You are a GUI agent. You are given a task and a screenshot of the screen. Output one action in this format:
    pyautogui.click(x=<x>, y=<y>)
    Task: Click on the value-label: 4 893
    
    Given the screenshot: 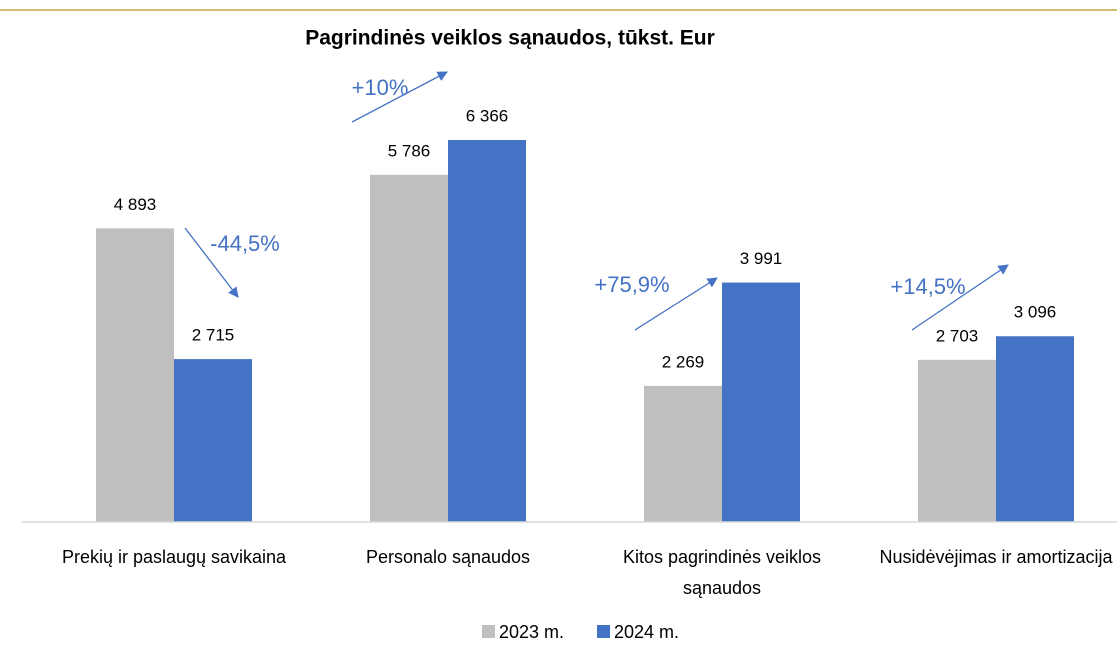 What is the action you would take?
    pyautogui.click(x=135, y=204)
    